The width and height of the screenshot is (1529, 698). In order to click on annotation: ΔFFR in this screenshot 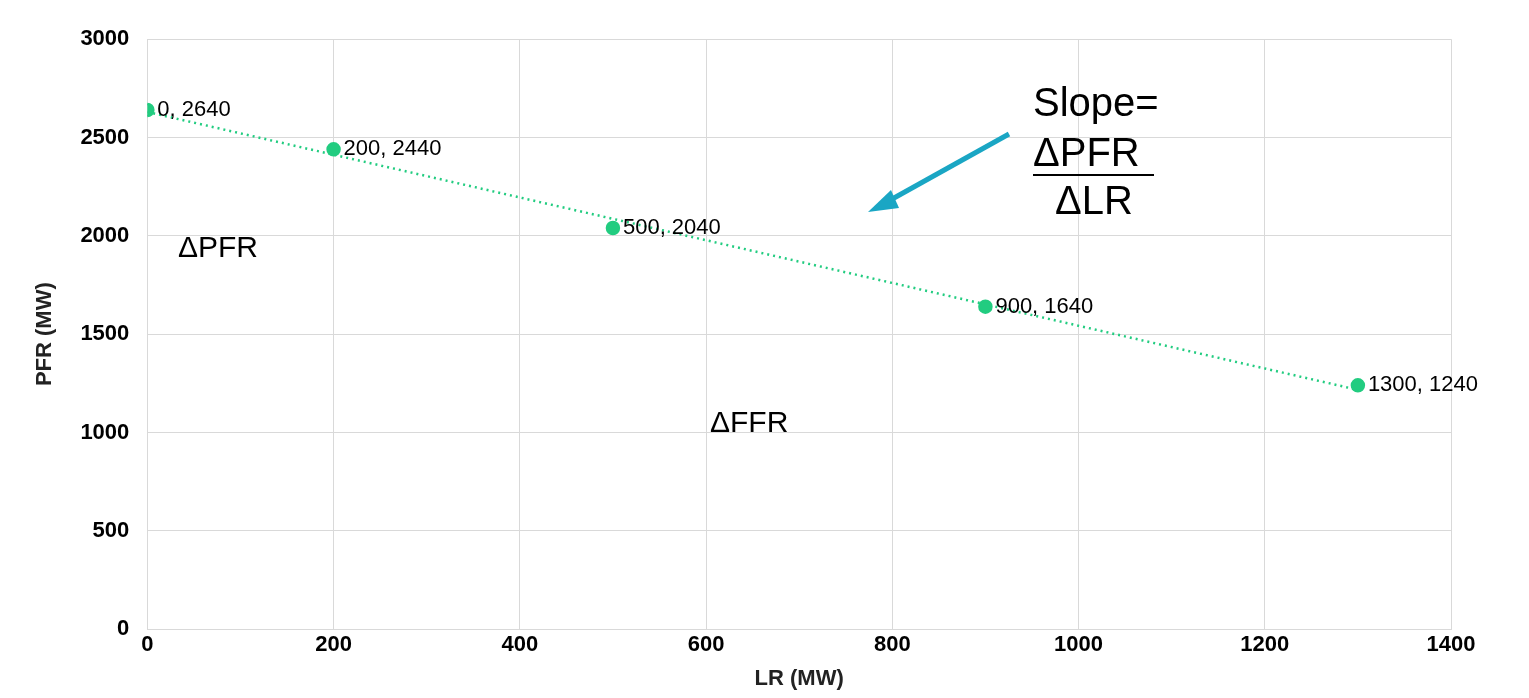, I will do `click(749, 421)`.